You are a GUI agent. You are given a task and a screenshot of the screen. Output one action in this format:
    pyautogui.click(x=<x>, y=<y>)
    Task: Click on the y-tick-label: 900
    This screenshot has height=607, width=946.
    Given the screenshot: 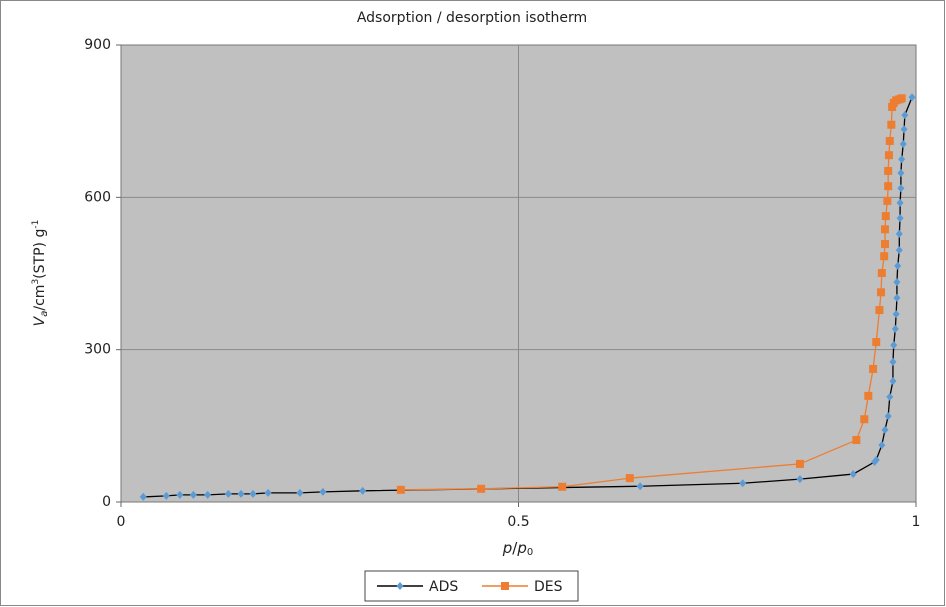 What is the action you would take?
    pyautogui.click(x=97, y=45)
    